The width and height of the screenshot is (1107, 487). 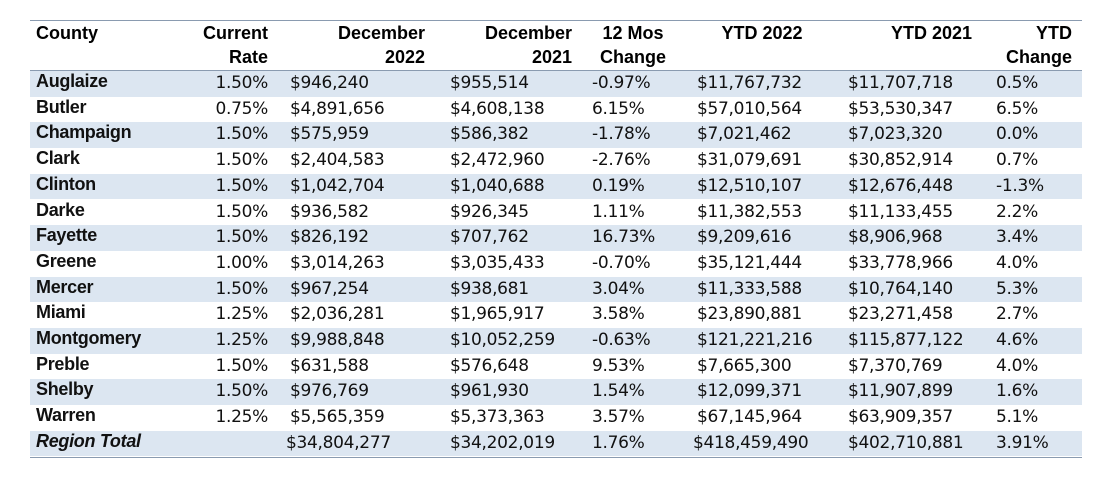 What do you see at coordinates (61, 312) in the screenshot?
I see `county-name: Miami` at bounding box center [61, 312].